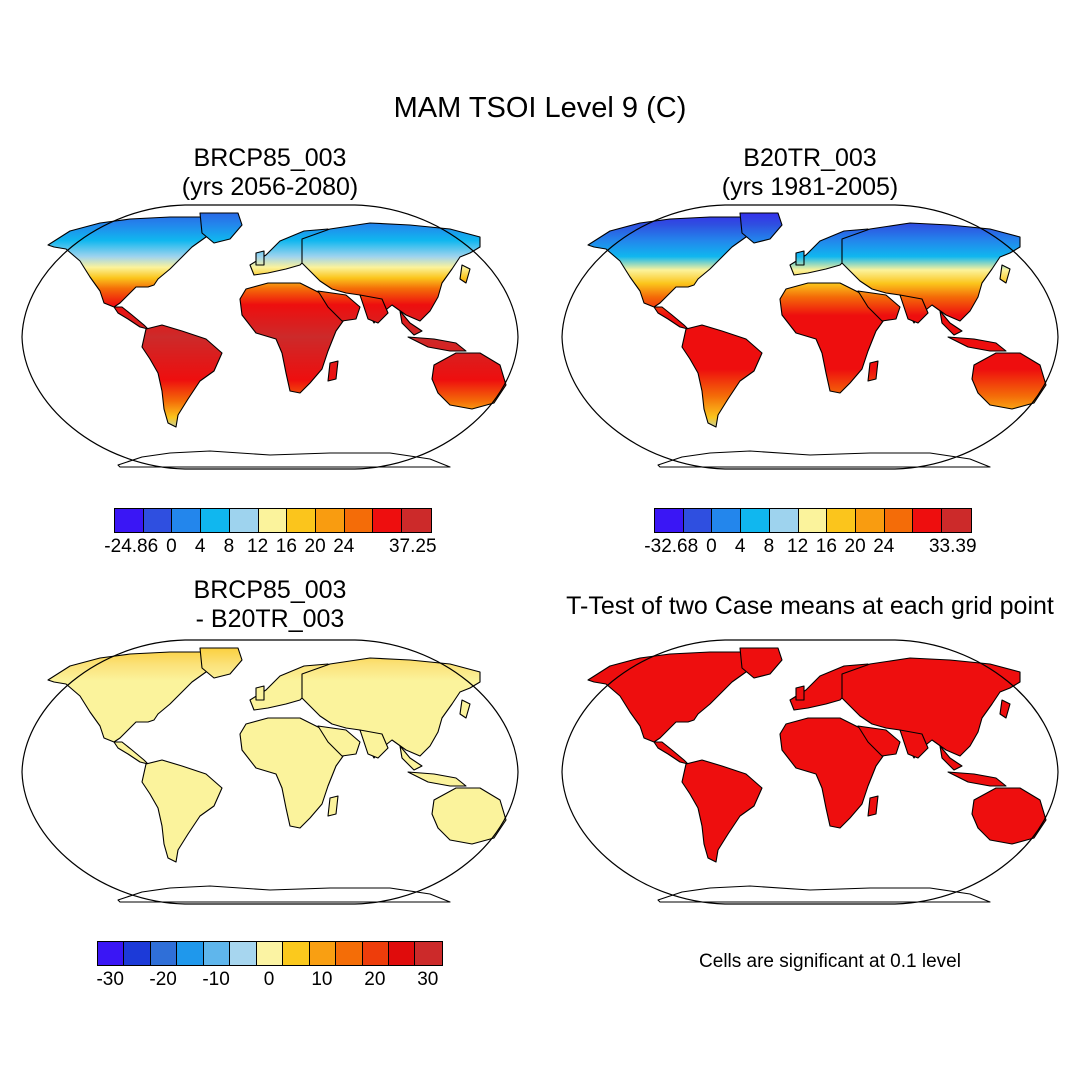  Describe the element at coordinates (375, 979) in the screenshot. I see `colorbar-tick-label: 20` at that location.